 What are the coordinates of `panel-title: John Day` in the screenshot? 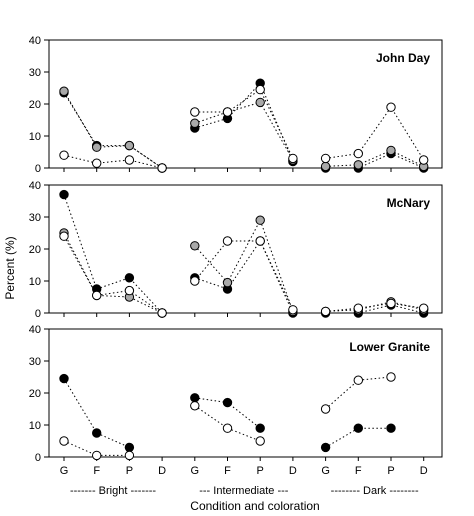 It's located at (403, 58).